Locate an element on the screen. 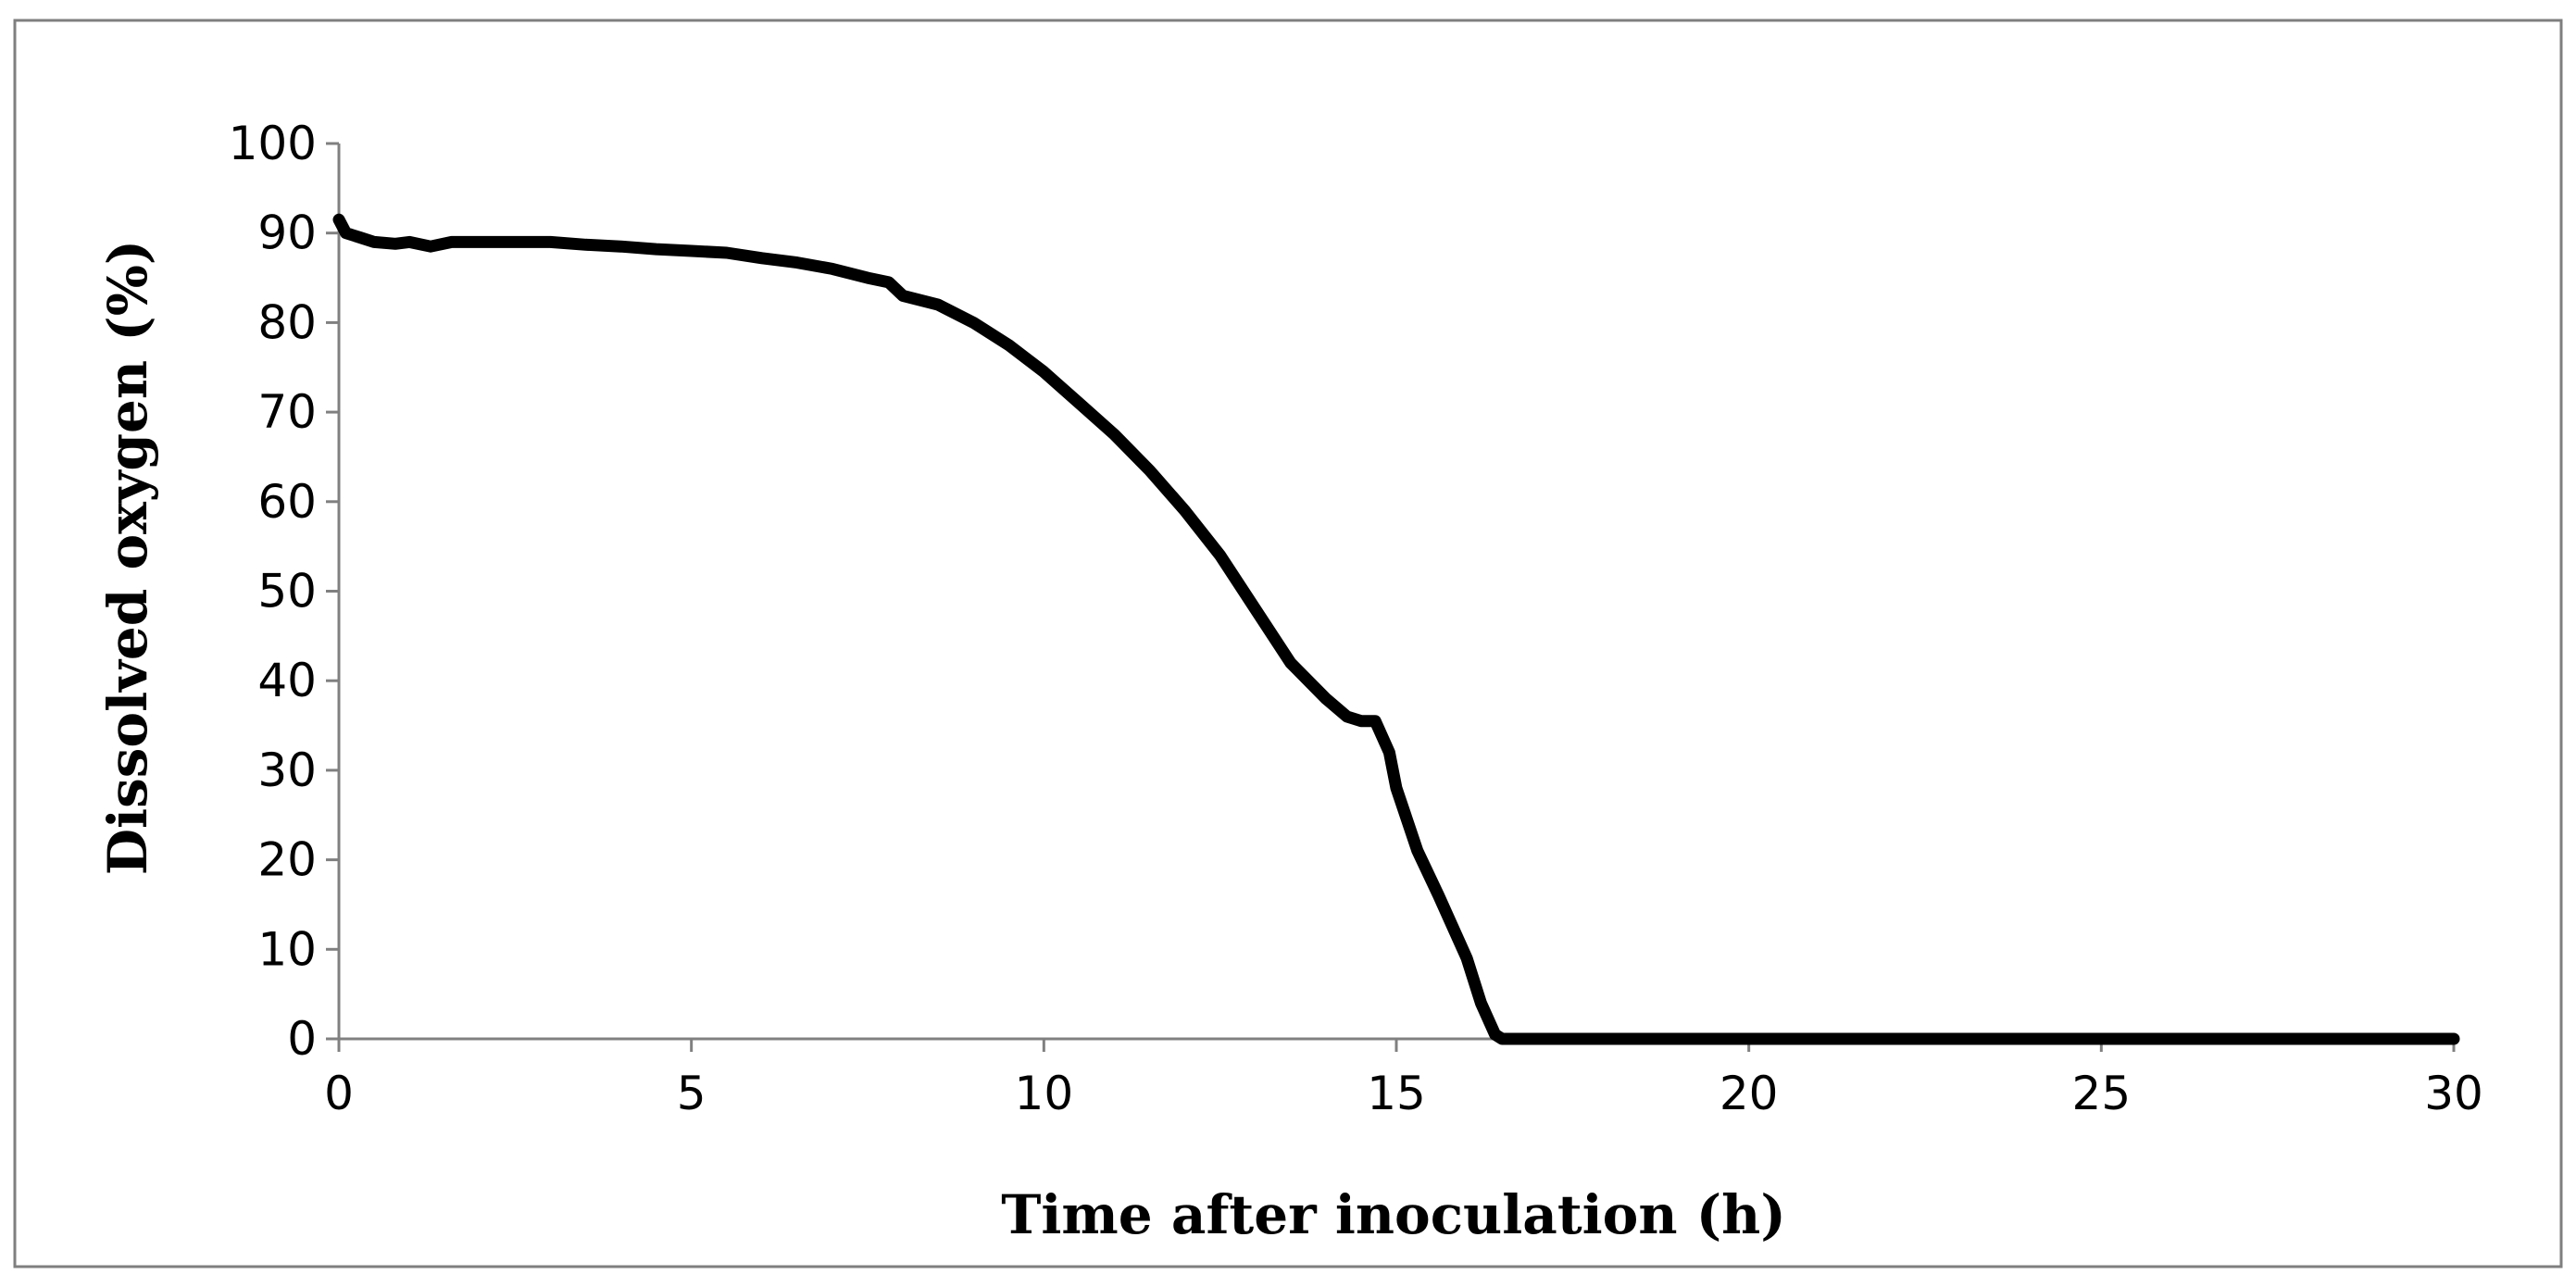 This screenshot has width=2576, height=1287. y-ticks: 0 10 20 30 40 50 60 70 80 90 100 is located at coordinates (284, 591).